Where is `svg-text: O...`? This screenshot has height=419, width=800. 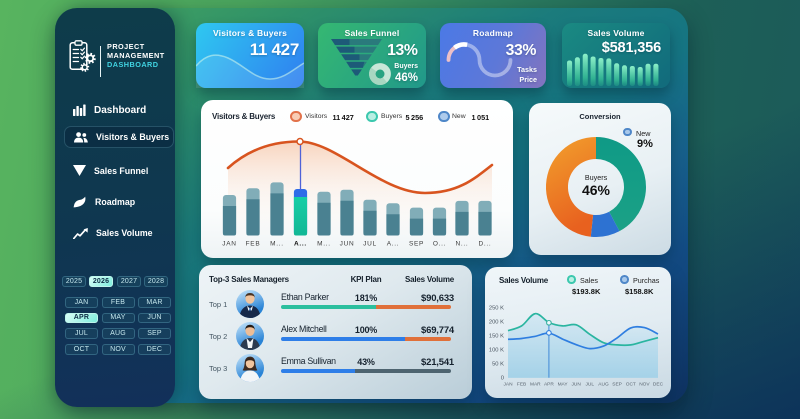 svg-text: O... is located at coordinates (439, 244).